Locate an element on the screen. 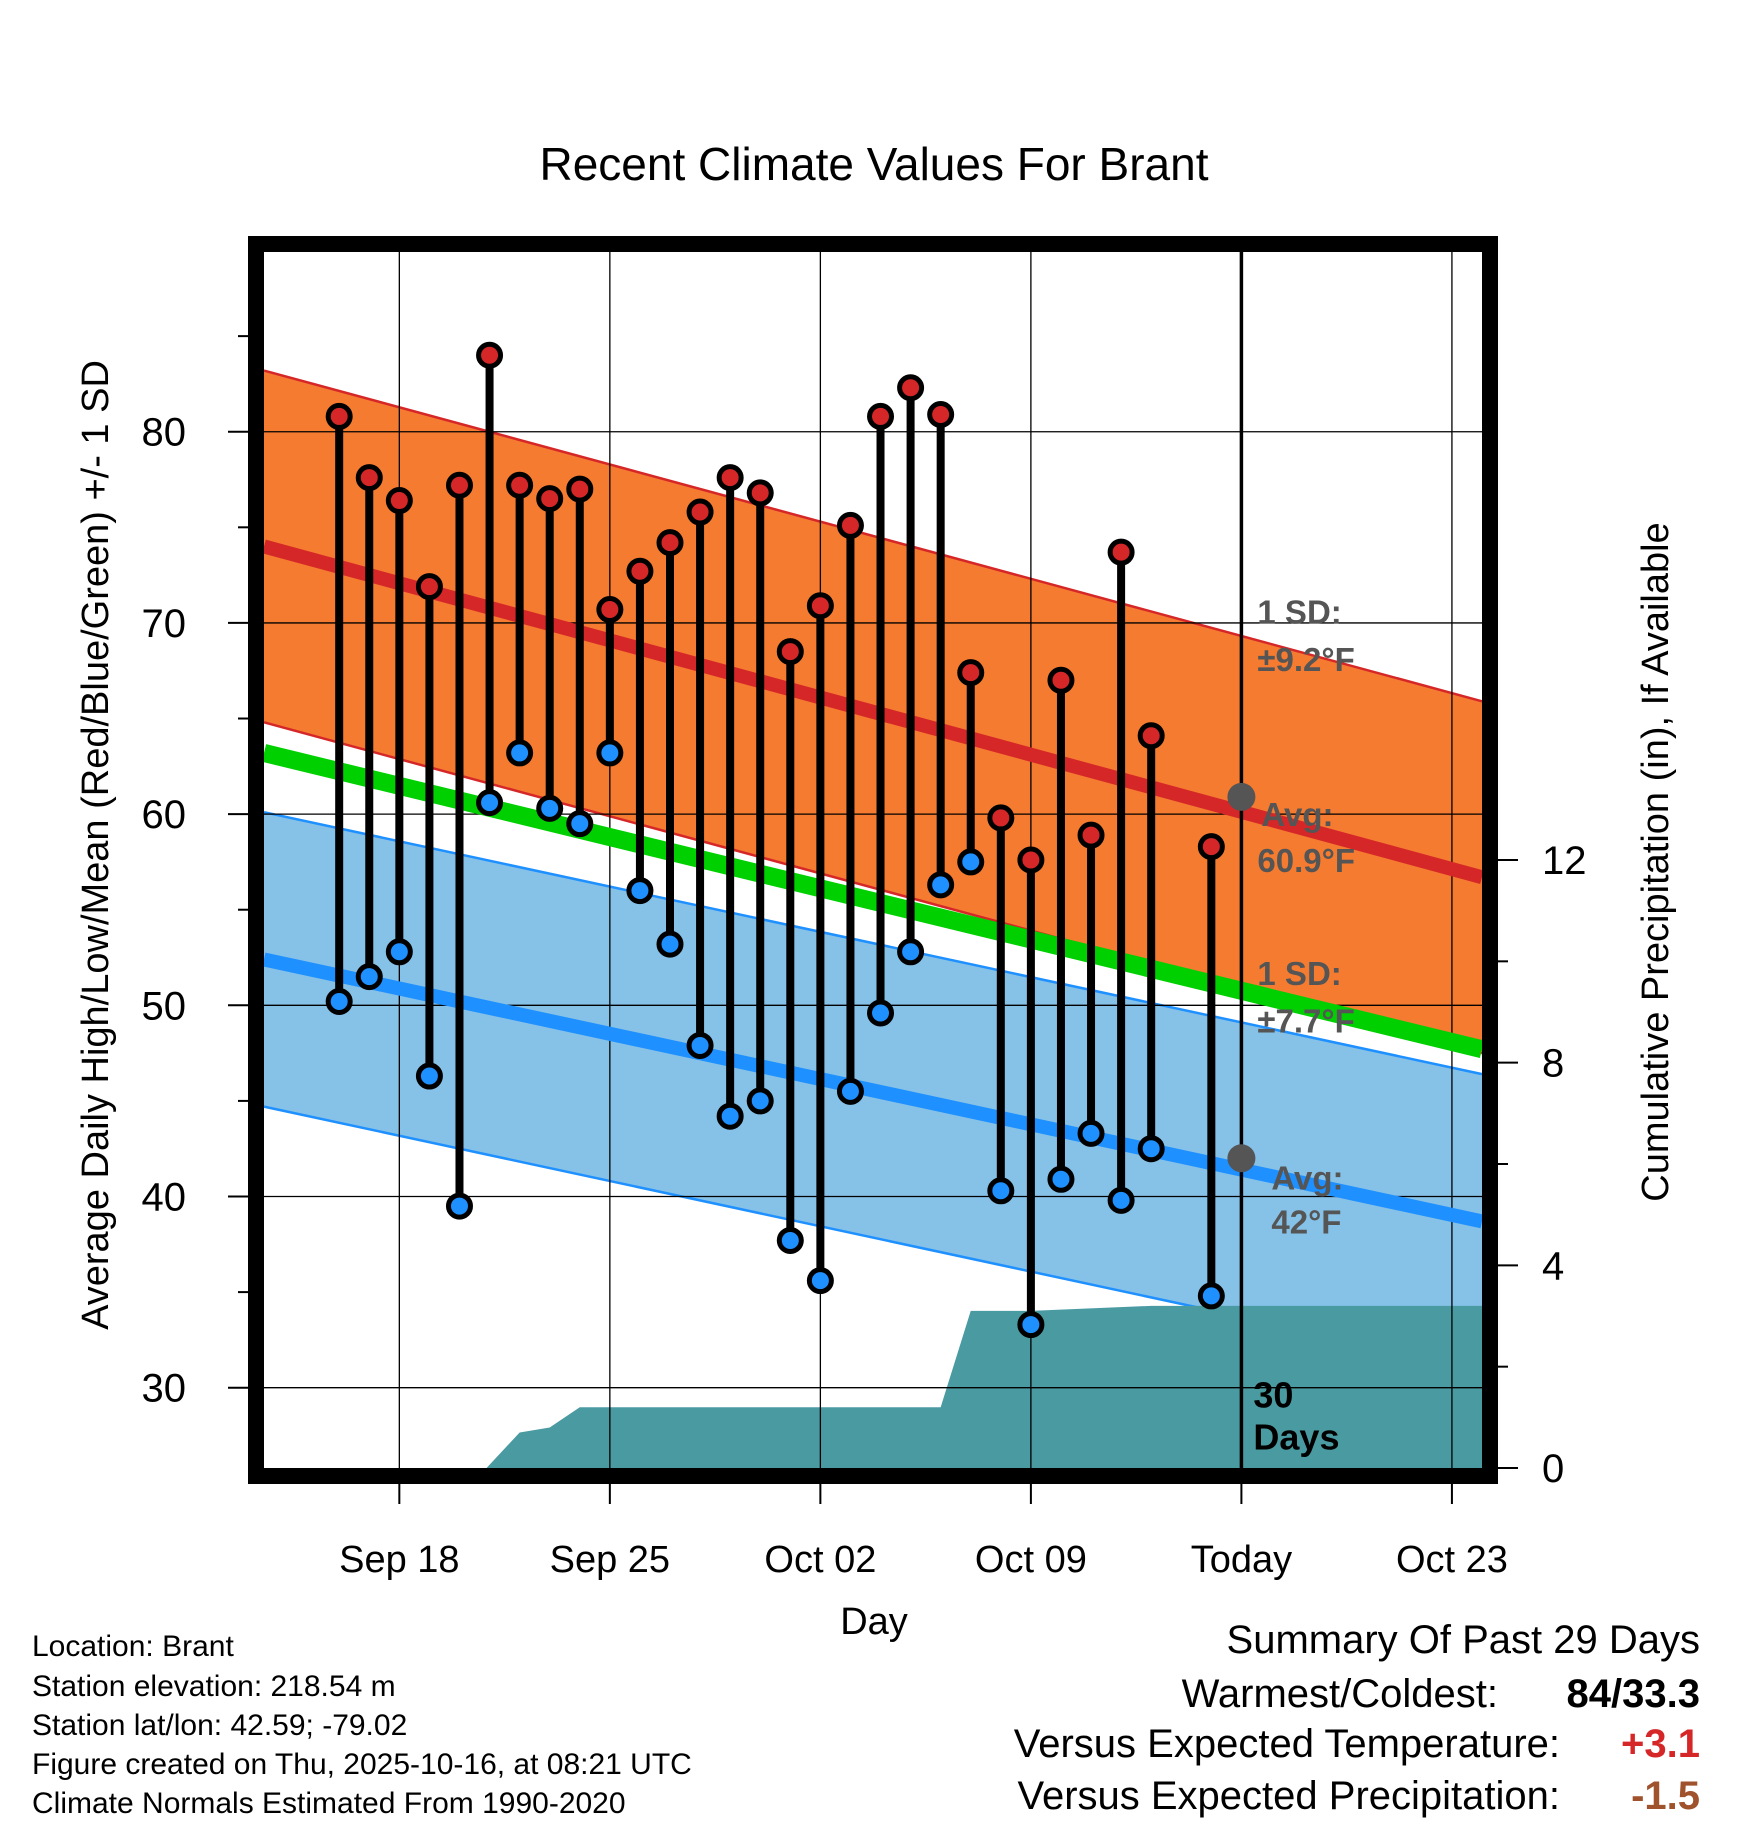  y2-tick-label-8: 8 is located at coordinates (1553, 1064).